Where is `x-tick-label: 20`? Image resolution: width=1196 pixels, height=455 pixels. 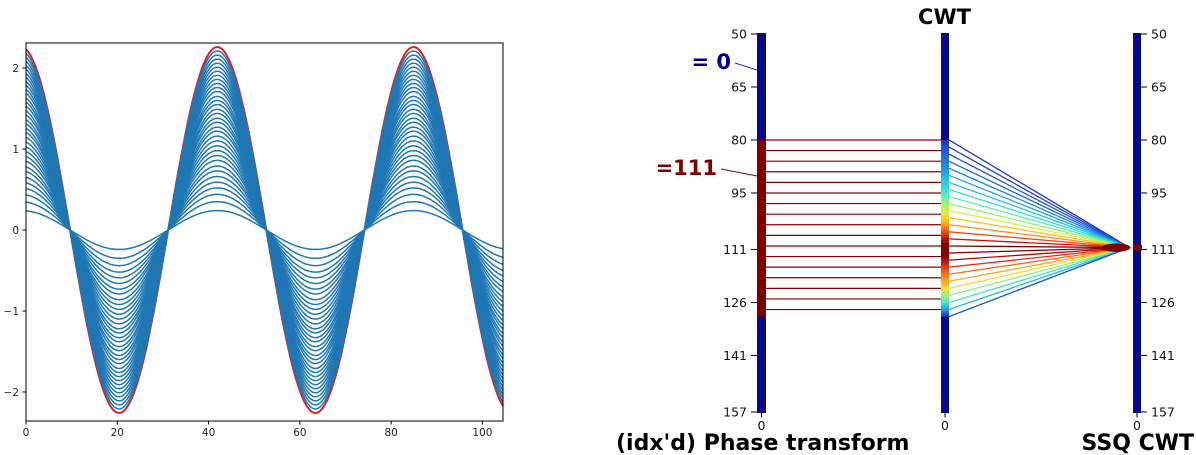
x-tick-label: 20 is located at coordinates (117, 433).